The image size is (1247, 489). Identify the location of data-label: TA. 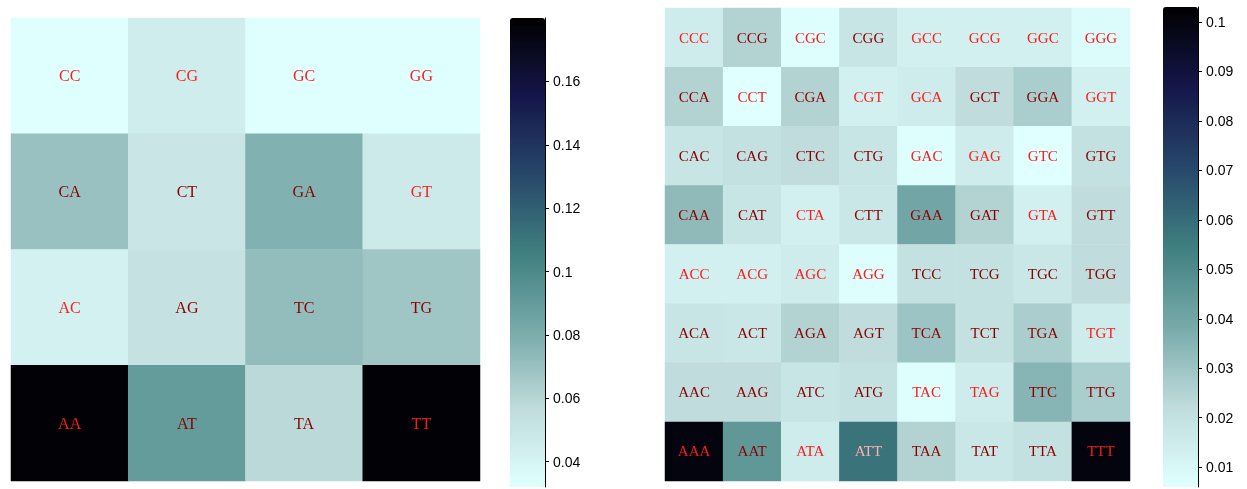
(304, 423).